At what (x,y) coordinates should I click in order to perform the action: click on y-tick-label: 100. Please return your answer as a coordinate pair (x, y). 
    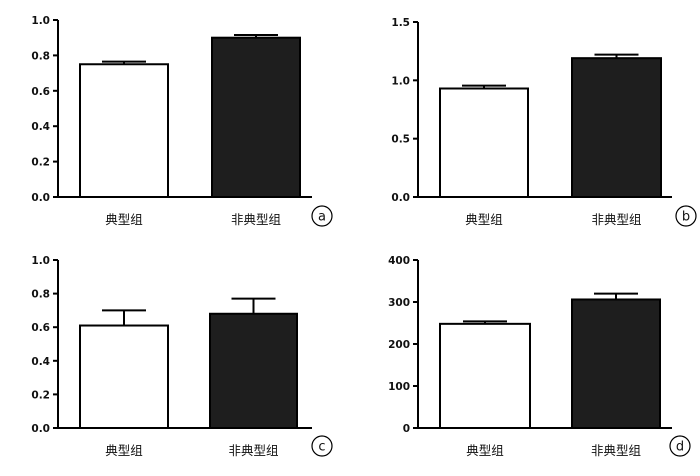
    Looking at the image, I should click on (399, 387).